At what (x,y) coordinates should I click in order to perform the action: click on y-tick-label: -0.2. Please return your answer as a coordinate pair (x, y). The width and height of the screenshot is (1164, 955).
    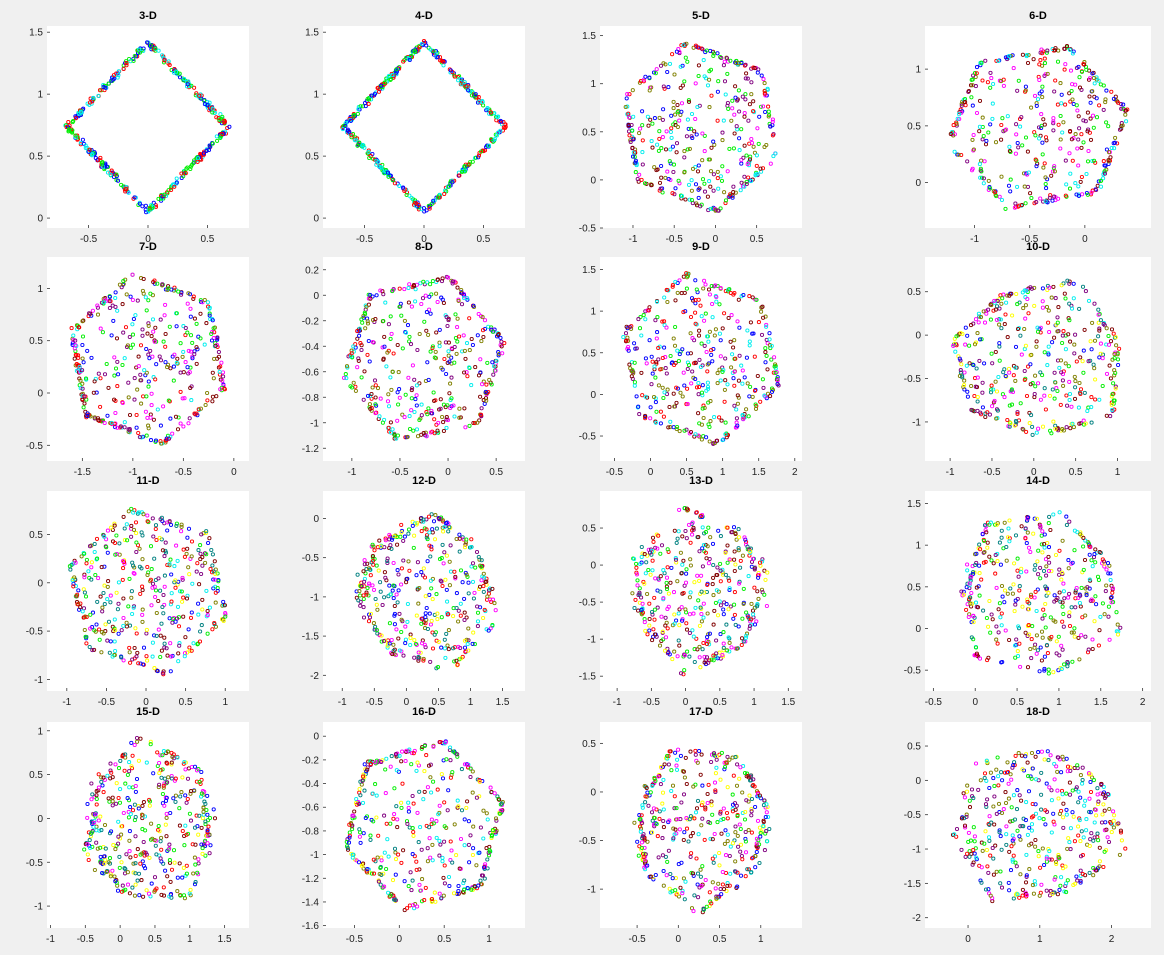
    Looking at the image, I should click on (311, 321).